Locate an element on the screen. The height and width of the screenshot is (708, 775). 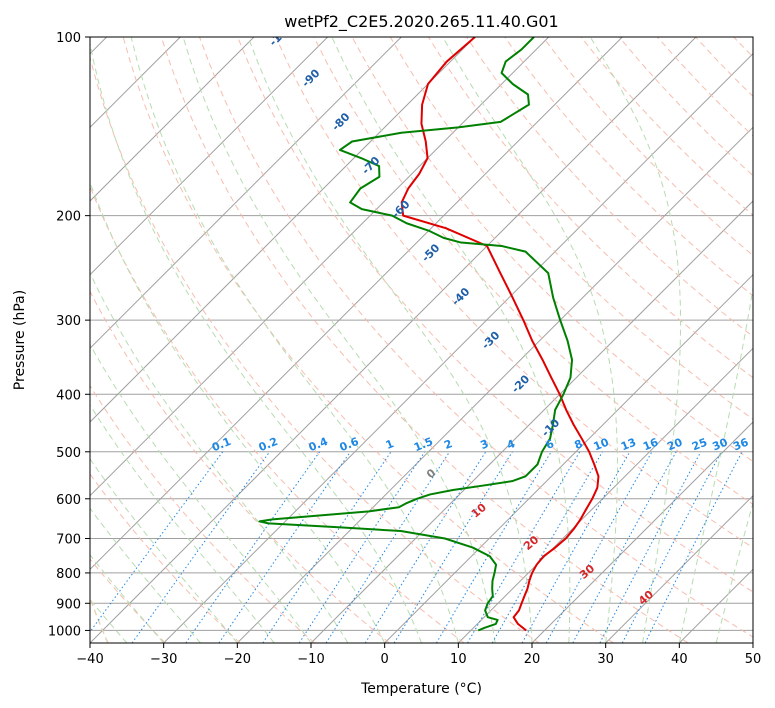
y-tick-label: 100 is located at coordinates (68, 38).